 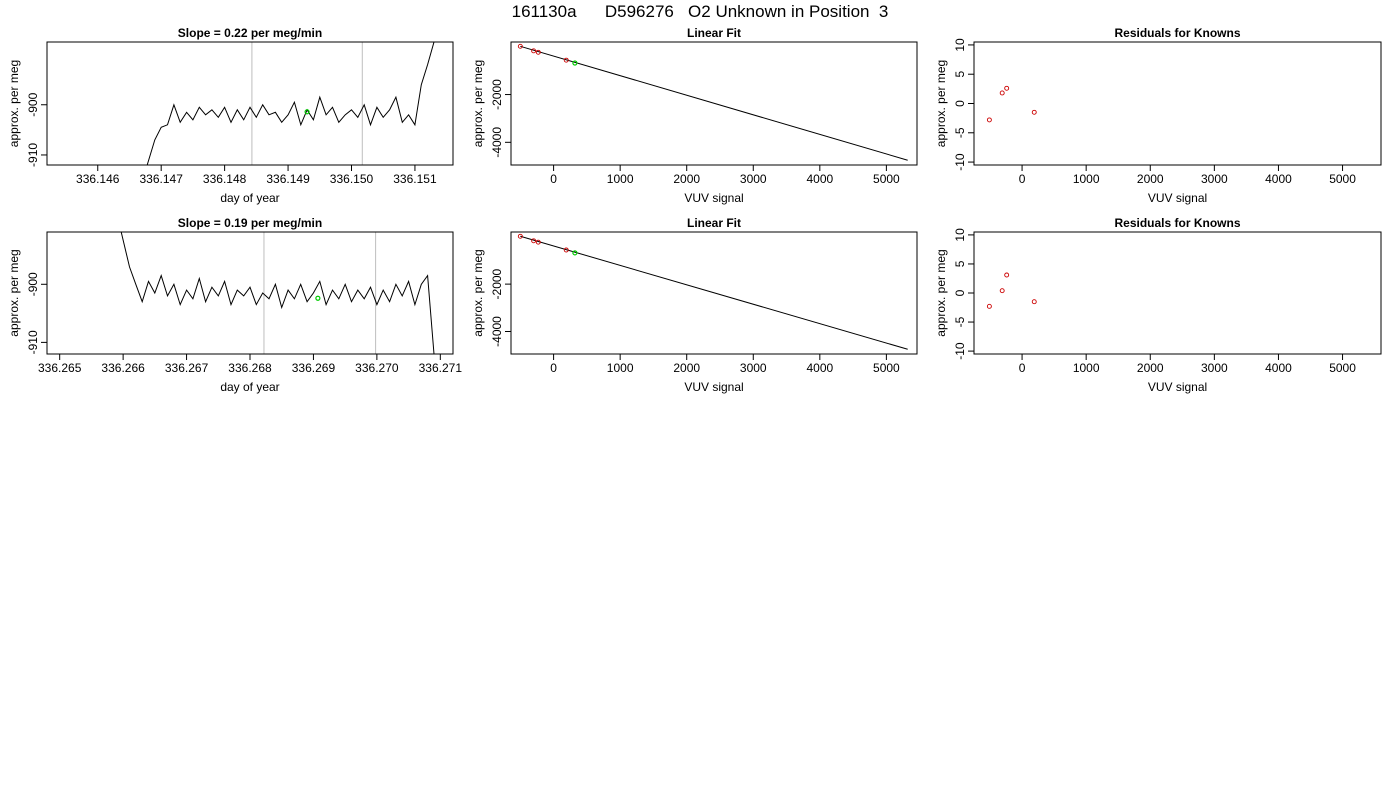 I want to click on chart-title: Slope = 0.22 per meg/min, so click(x=250, y=33).